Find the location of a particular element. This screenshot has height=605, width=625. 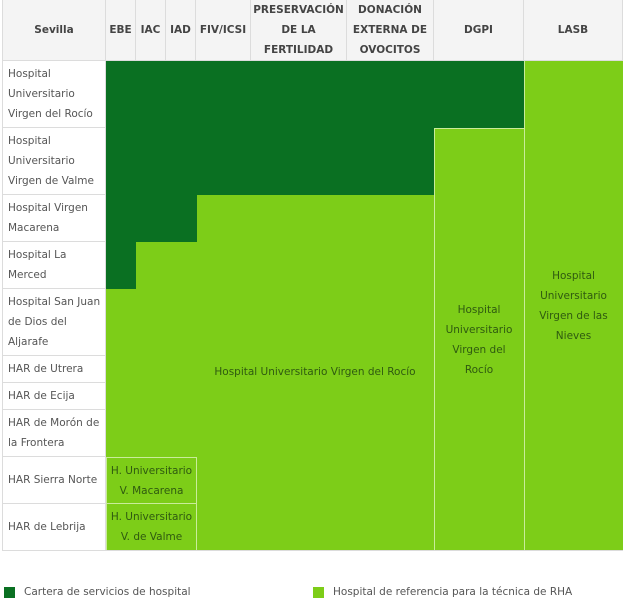

table-bottom-border is located at coordinates (312, 550).